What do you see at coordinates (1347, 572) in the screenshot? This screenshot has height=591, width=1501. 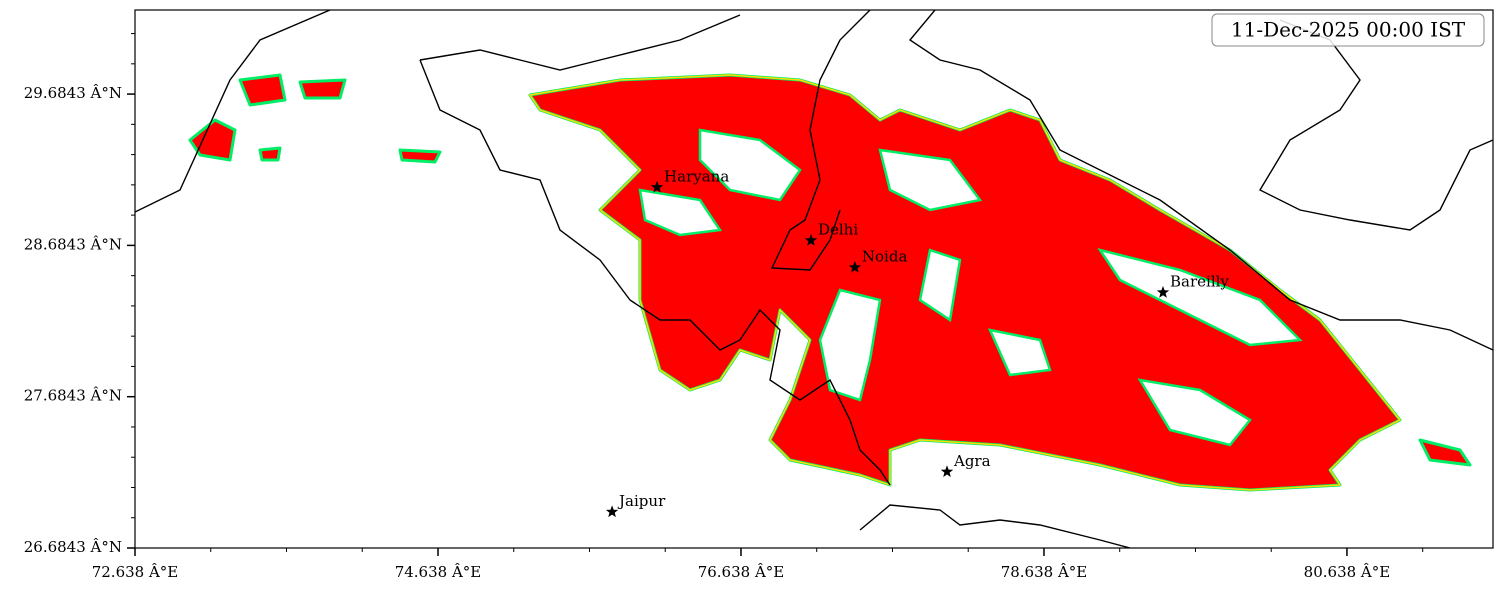 I see `x-tick-label: 80.638 Â°E` at bounding box center [1347, 572].